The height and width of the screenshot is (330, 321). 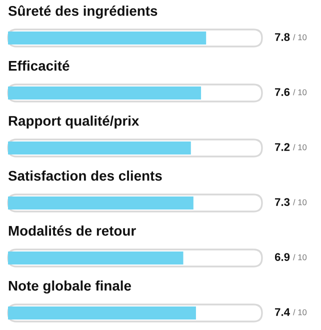 I want to click on data-label: 7.6, so click(x=282, y=92).